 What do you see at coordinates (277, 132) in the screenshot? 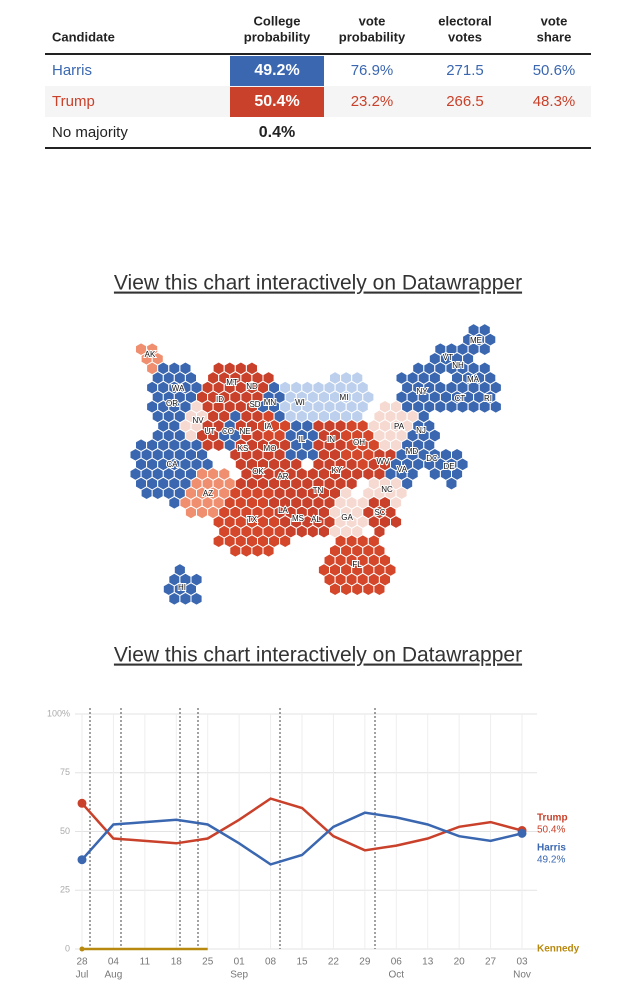
I see `table-cell: 0.4%` at bounding box center [277, 132].